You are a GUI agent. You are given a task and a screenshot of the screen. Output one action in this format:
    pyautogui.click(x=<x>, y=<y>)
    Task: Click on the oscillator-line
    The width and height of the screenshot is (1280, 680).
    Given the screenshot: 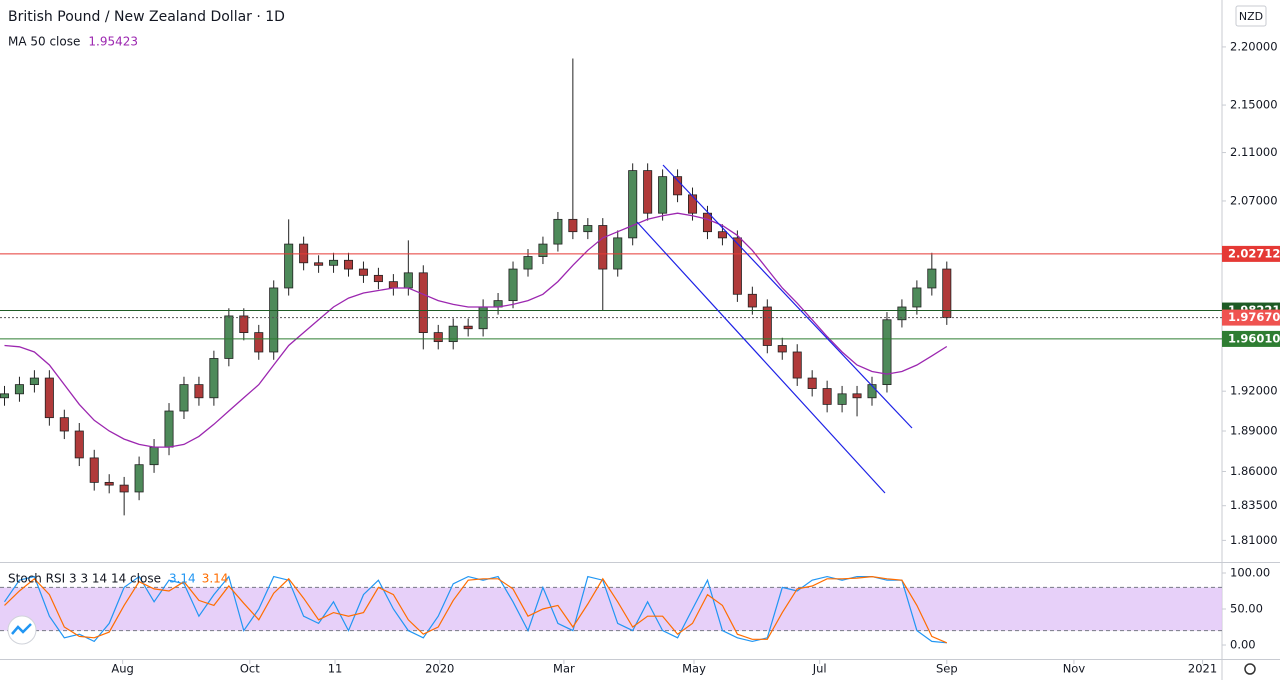 What is the action you would take?
    pyautogui.click(x=475, y=609)
    